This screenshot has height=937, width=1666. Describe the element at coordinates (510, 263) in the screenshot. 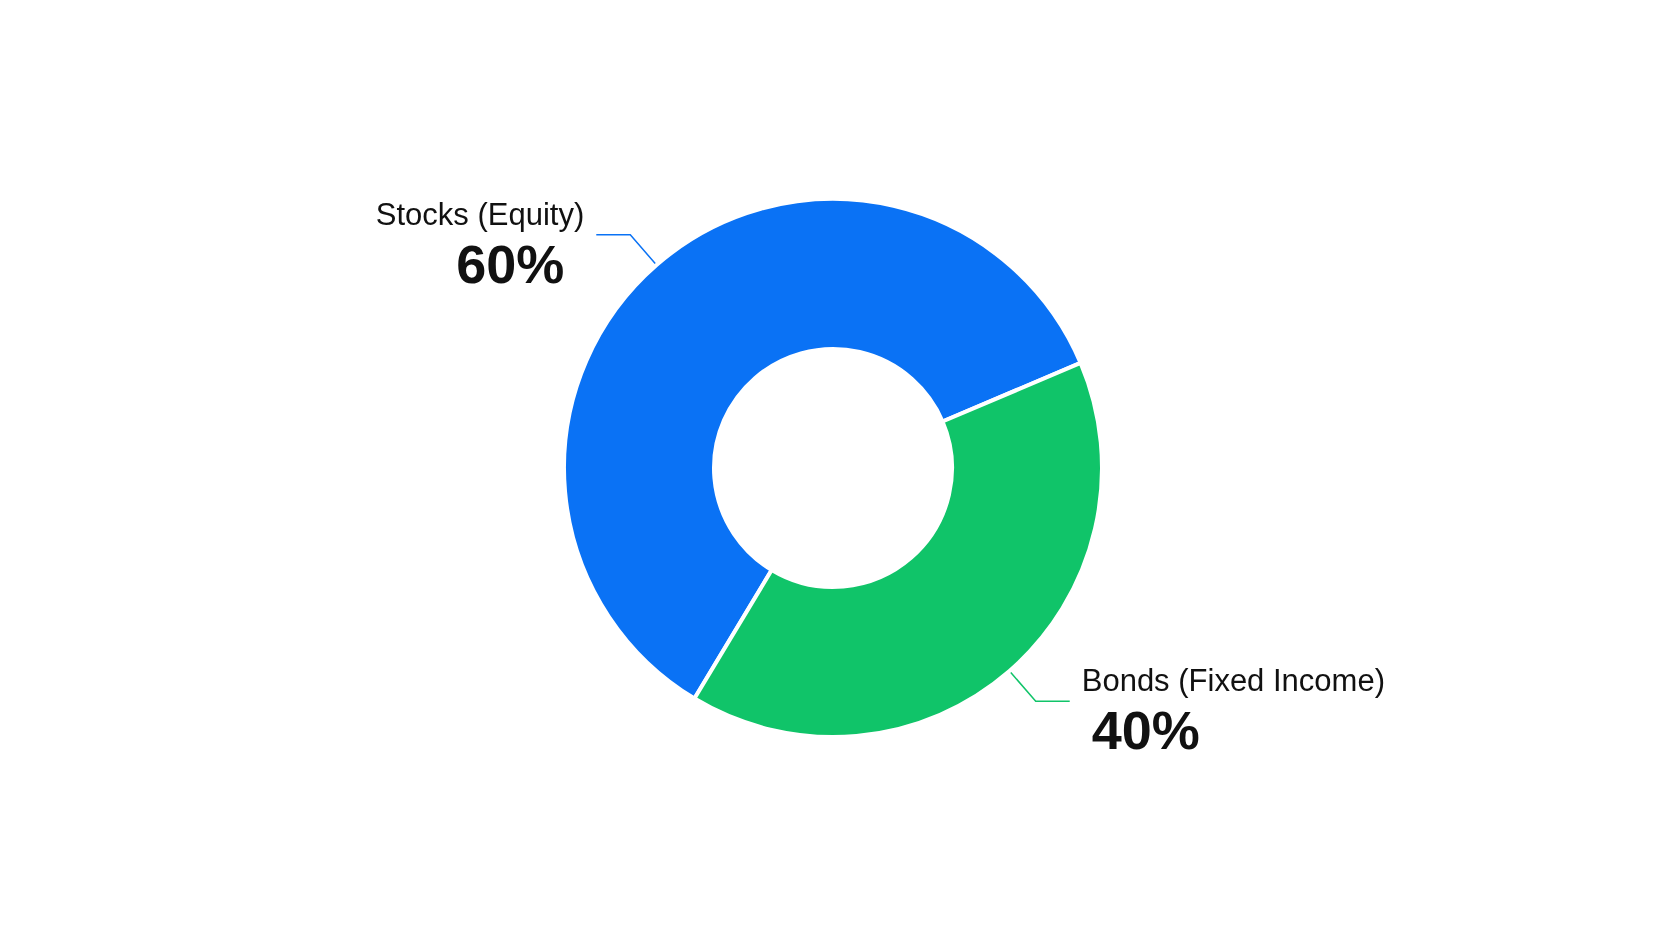

I see `data-label: 60%` at that location.